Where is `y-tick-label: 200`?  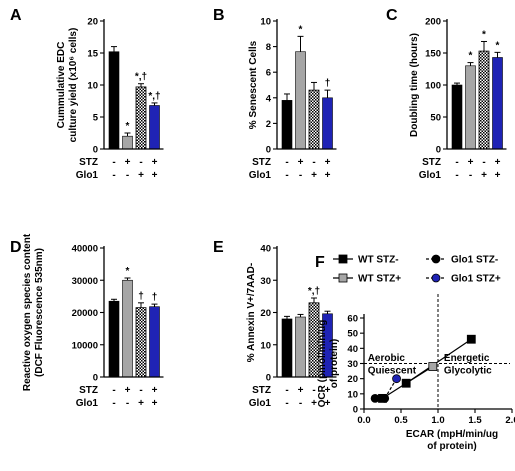 y-tick-label: 200 is located at coordinates (433, 22).